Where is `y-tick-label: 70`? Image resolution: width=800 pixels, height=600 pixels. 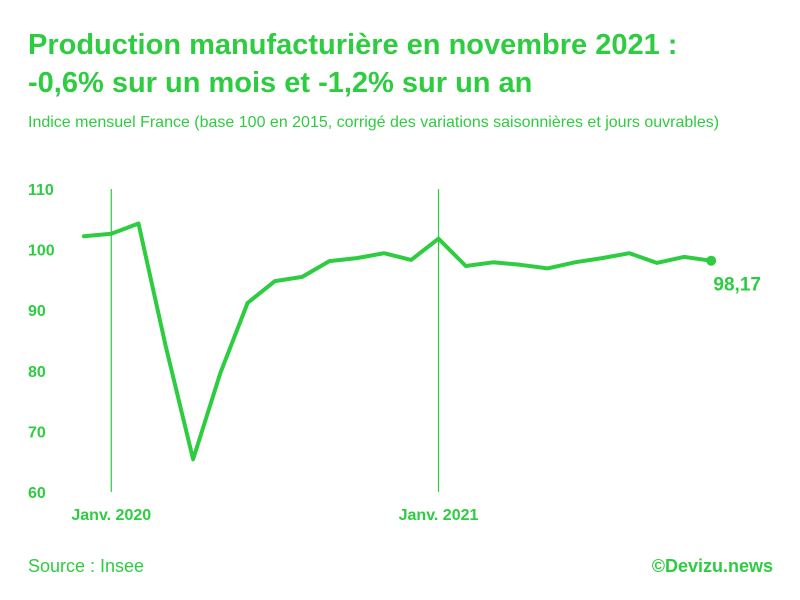
y-tick-label: 70 is located at coordinates (37, 432).